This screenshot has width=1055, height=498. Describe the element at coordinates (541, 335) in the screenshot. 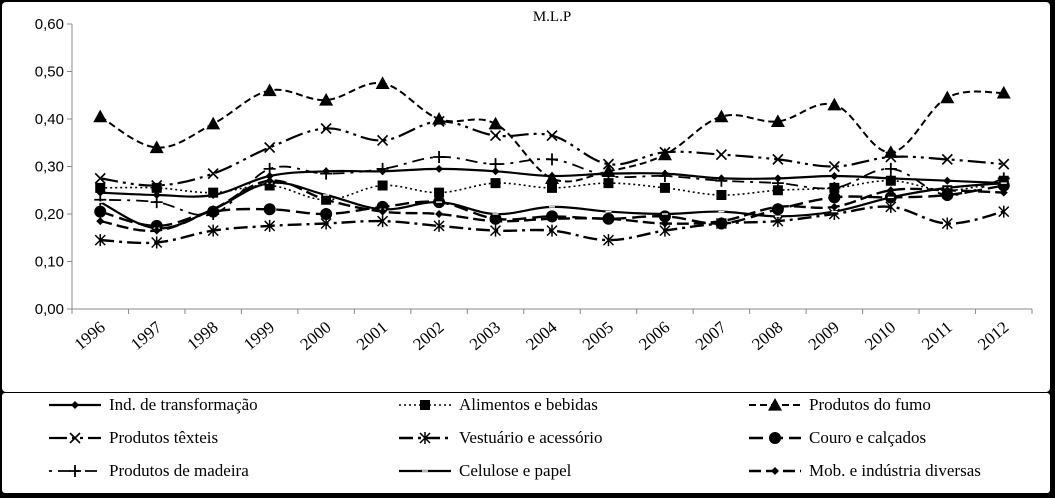

I see `x-tick-label: 2004` at that location.